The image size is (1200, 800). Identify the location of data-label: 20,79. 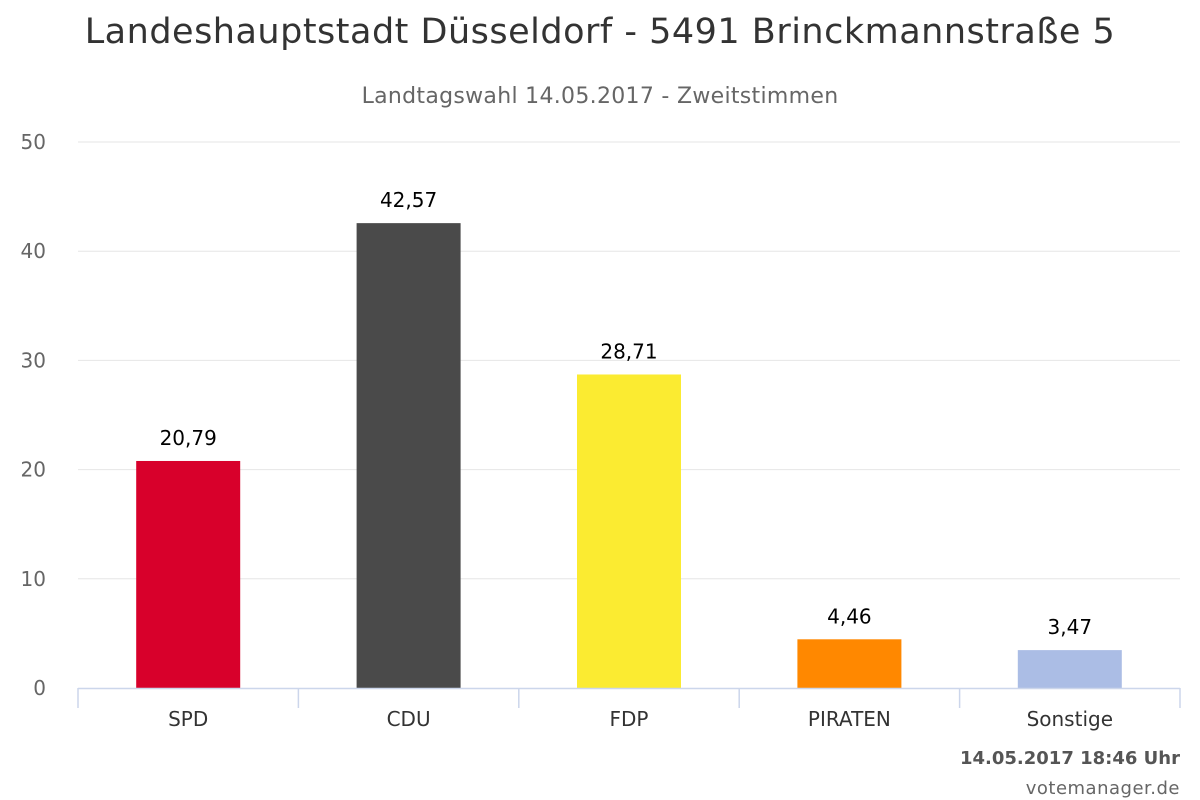
(188, 438).